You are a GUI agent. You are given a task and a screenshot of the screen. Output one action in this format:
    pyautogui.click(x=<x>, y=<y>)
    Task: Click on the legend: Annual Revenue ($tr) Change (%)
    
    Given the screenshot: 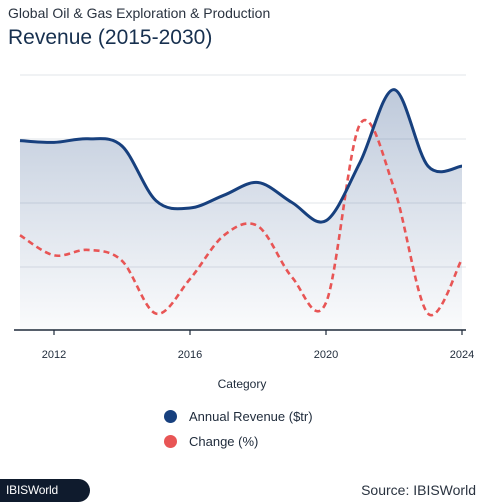 What is the action you would take?
    pyautogui.click(x=238, y=429)
    